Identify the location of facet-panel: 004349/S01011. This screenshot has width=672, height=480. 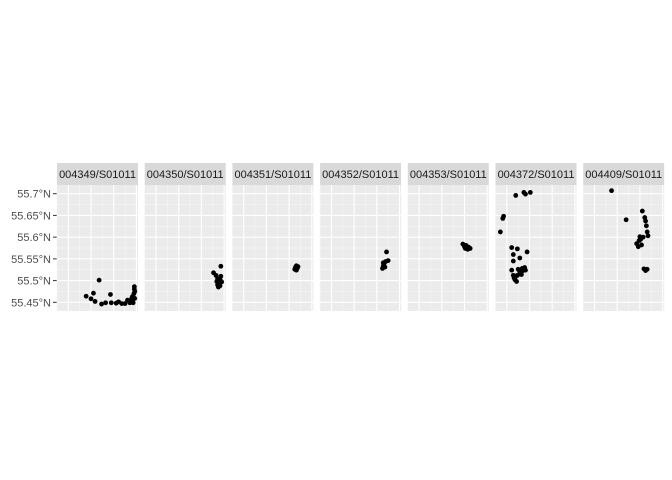
(97, 237).